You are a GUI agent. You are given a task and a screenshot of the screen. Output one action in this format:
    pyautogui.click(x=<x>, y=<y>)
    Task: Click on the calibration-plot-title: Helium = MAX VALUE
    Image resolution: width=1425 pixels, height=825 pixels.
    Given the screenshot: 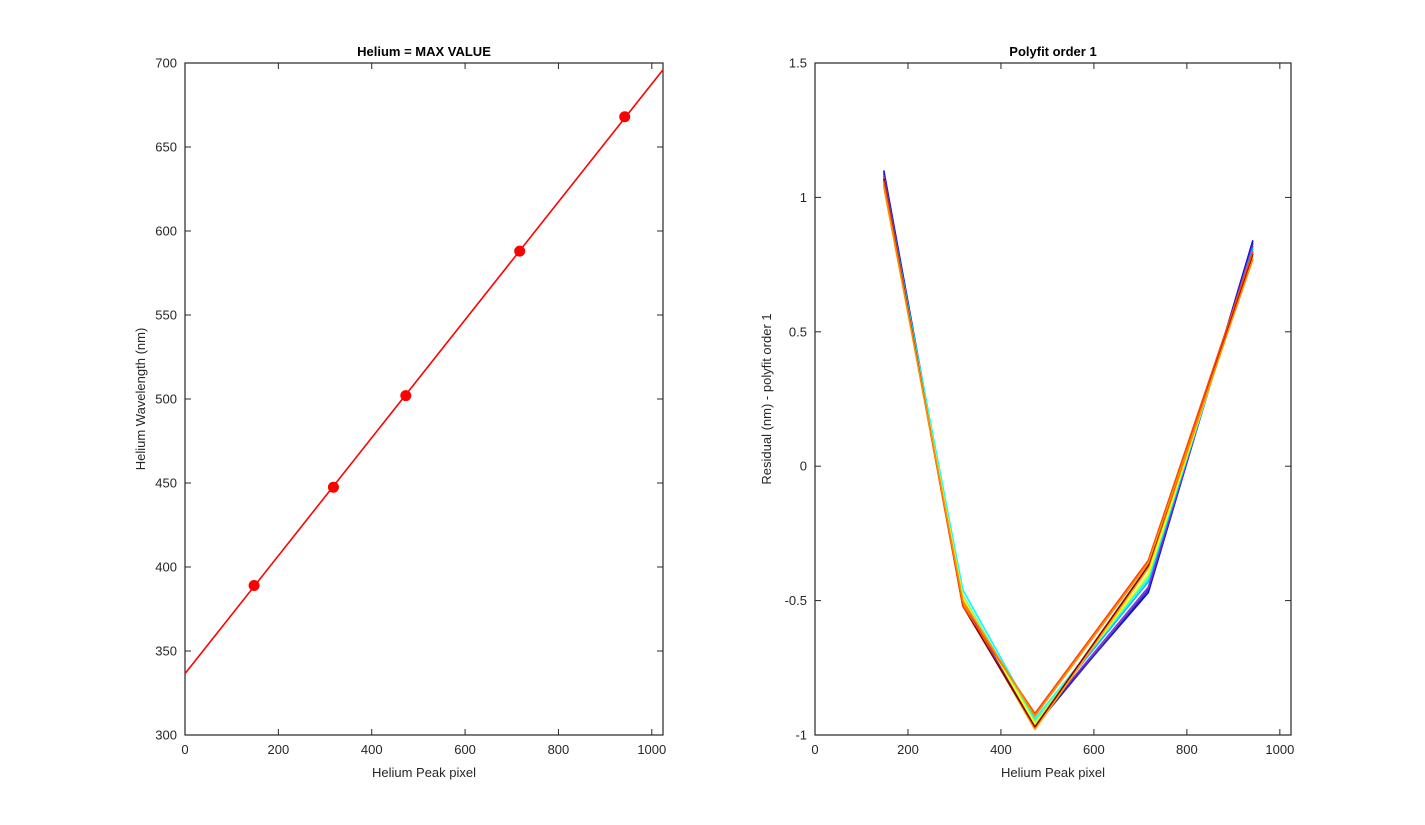 What is the action you would take?
    pyautogui.click(x=424, y=51)
    